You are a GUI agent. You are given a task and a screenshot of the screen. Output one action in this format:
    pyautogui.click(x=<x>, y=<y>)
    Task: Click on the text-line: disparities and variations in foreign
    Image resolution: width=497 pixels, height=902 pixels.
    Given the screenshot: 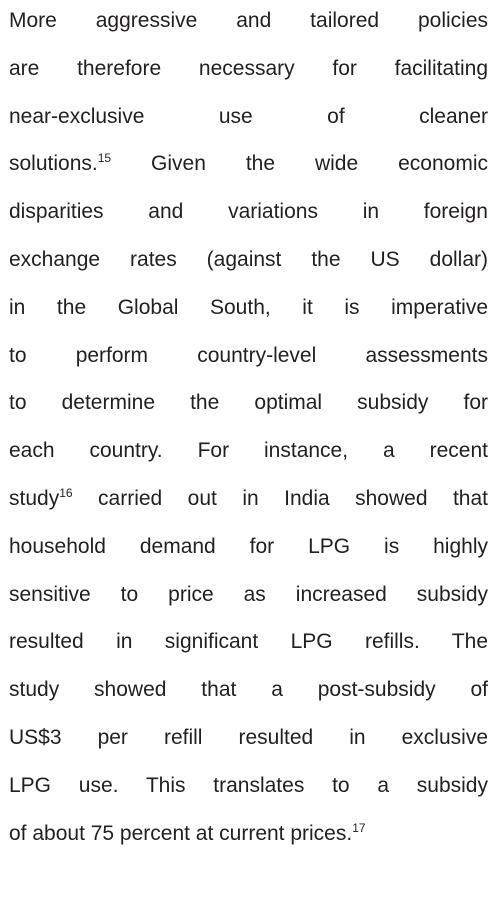 What is the action you would take?
    pyautogui.click(x=248, y=212)
    